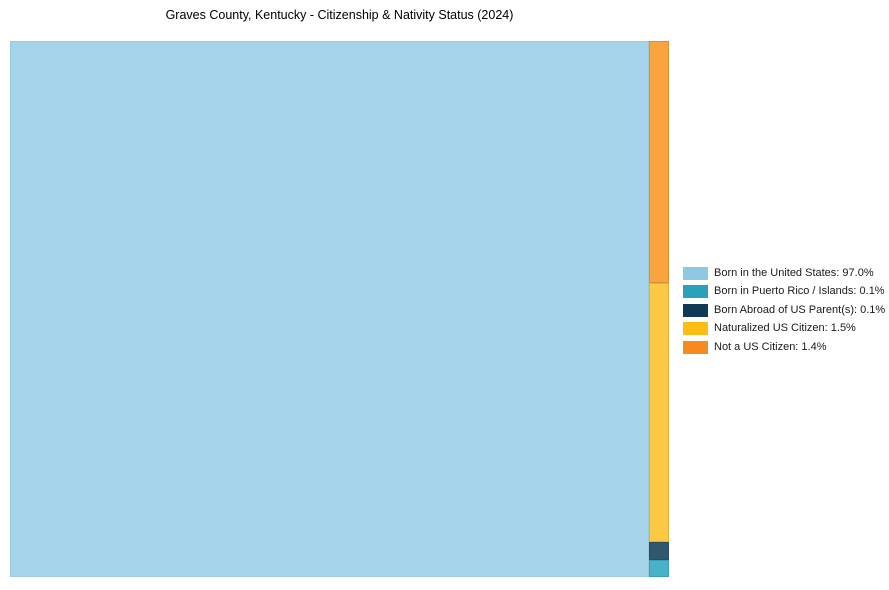 The height and width of the screenshot is (590, 889). I want to click on legend-swatch-born-in-puerto-rico-islands, so click(695, 292).